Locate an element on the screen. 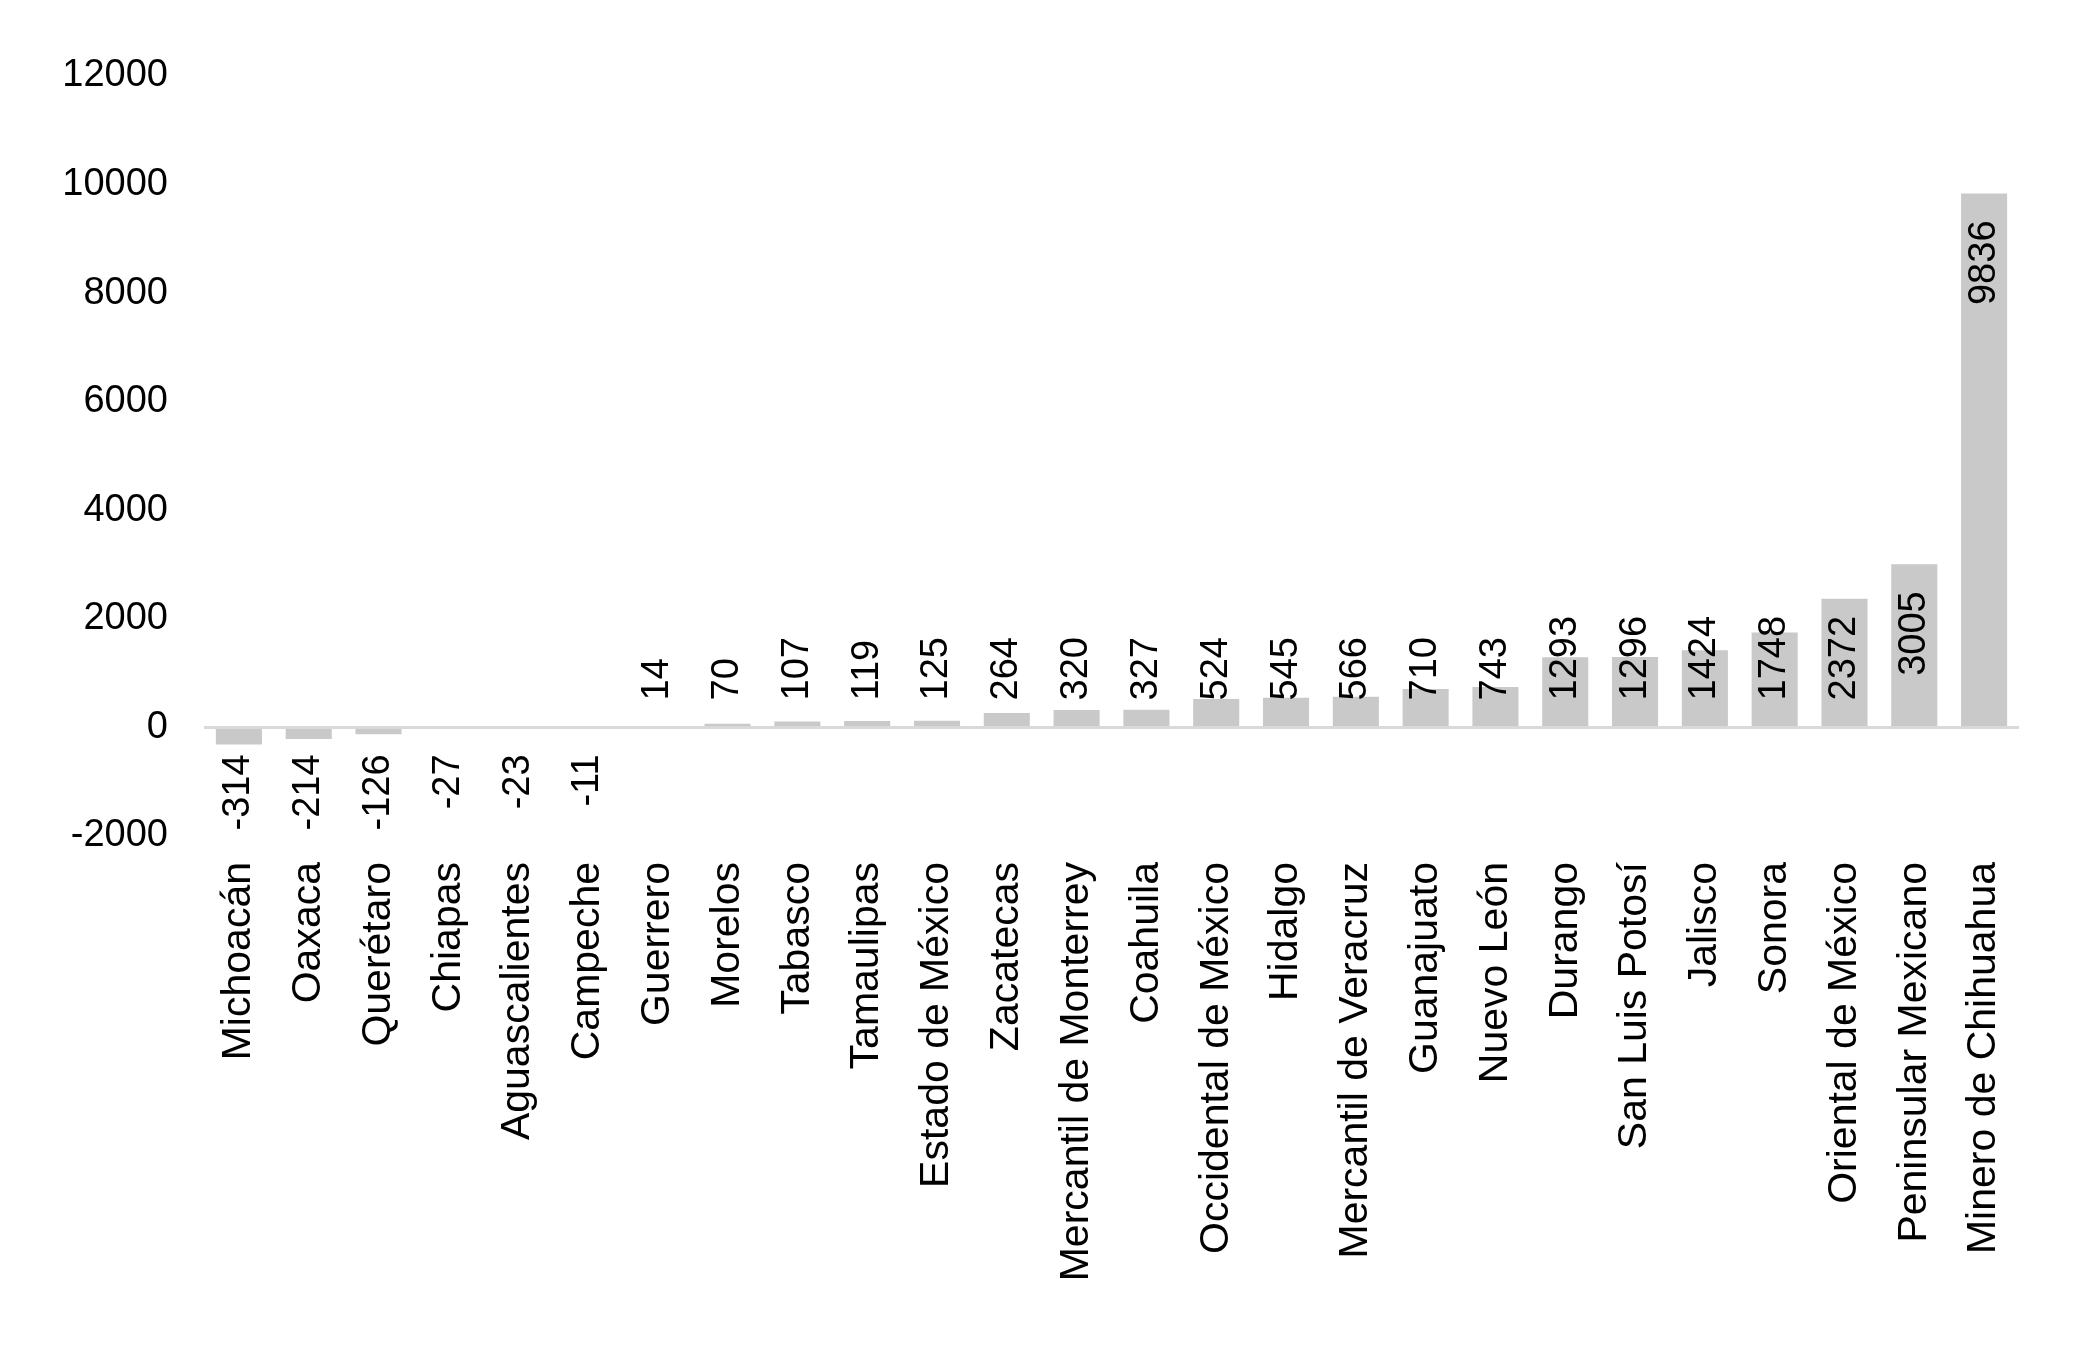 Image resolution: width=2081 pixels, height=1361 pixels. data-label: -126 is located at coordinates (376, 792).